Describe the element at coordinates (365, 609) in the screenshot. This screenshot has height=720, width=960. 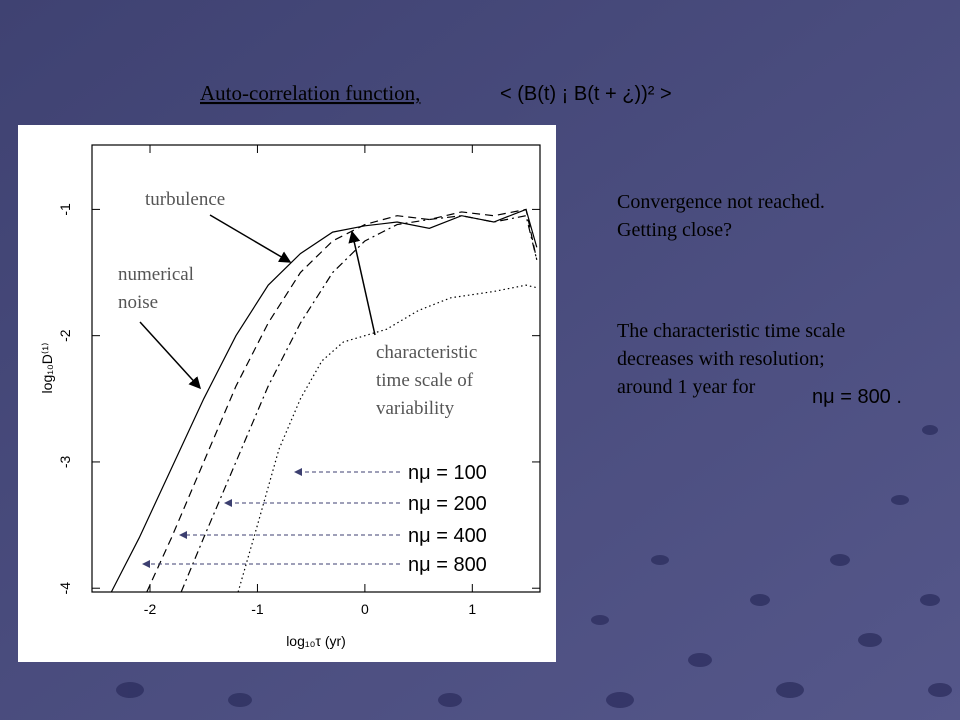
I see `x-tick-label: 0` at that location.